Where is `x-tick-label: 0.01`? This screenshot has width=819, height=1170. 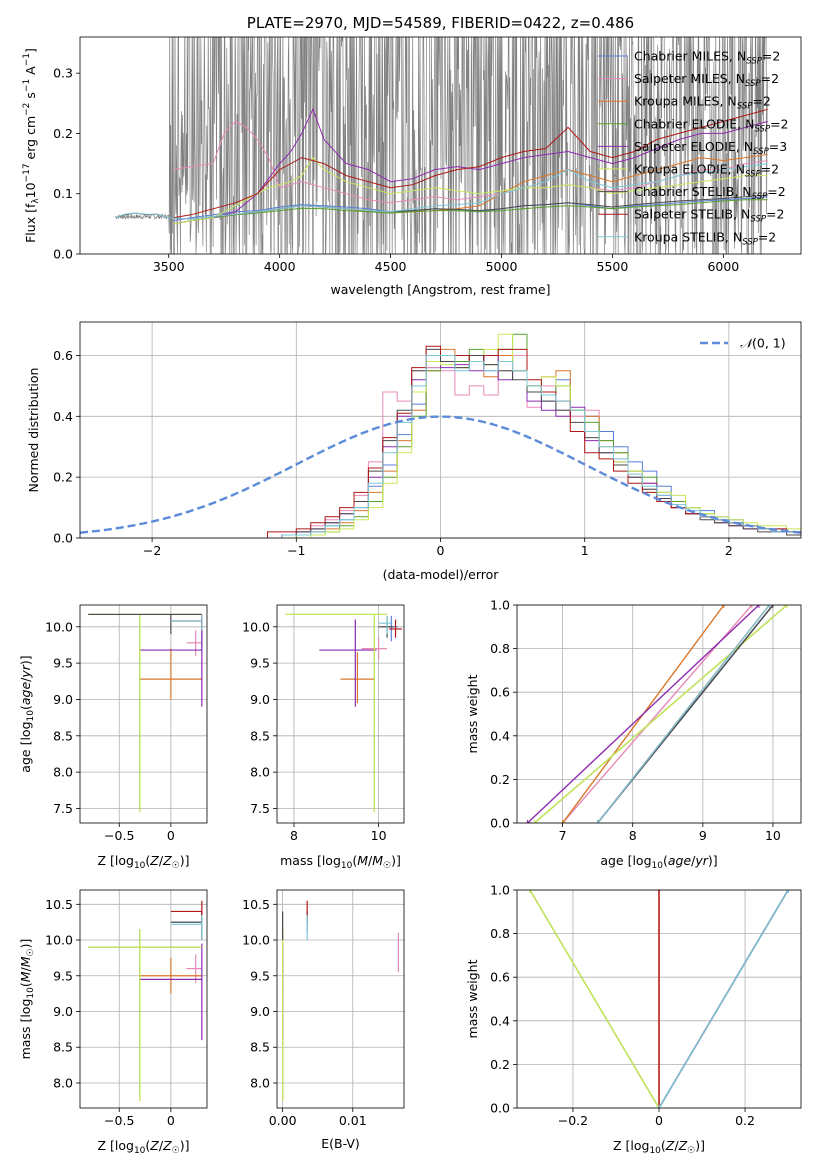 x-tick-label: 0.01 is located at coordinates (353, 1120).